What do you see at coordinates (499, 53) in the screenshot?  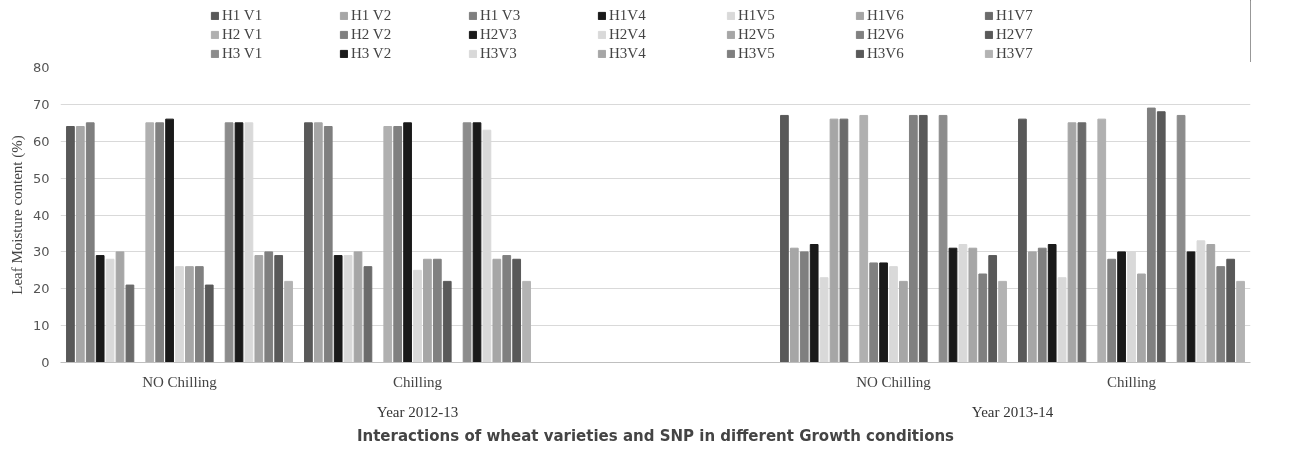 I see `legend-label: H3V3` at bounding box center [499, 53].